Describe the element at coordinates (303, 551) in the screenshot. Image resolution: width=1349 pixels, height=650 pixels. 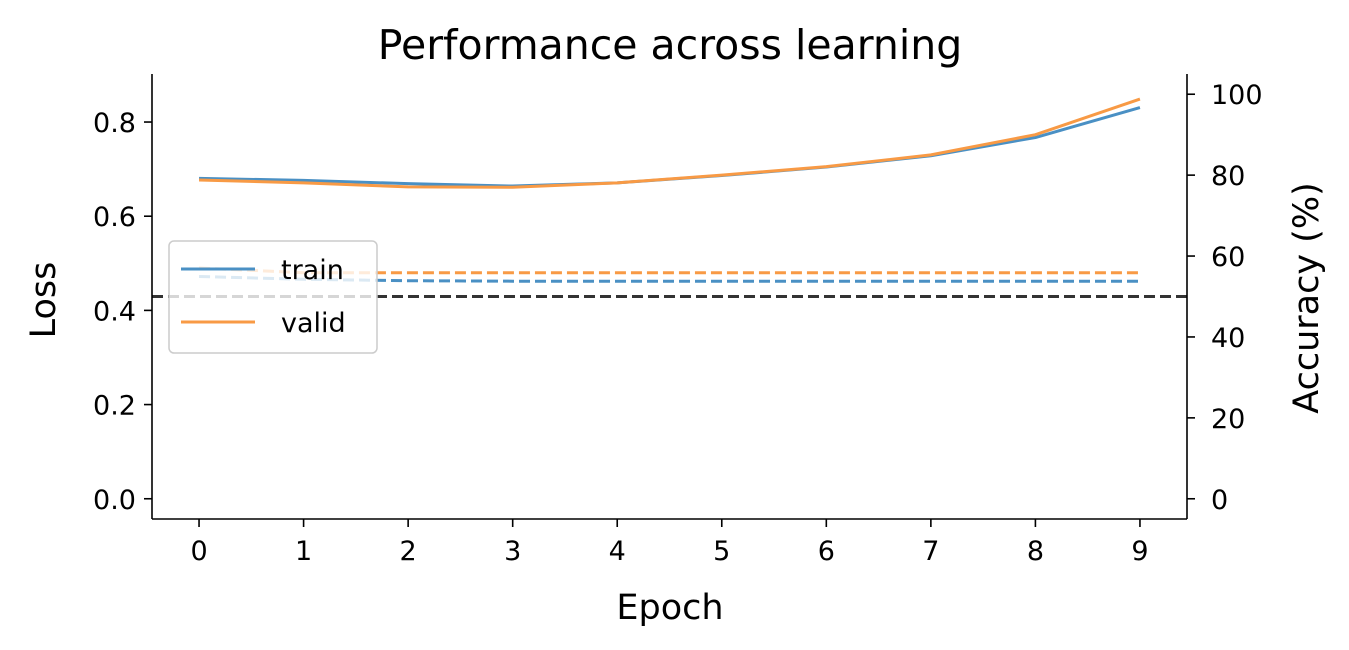
I see `x-tick-label-1: 1` at that location.